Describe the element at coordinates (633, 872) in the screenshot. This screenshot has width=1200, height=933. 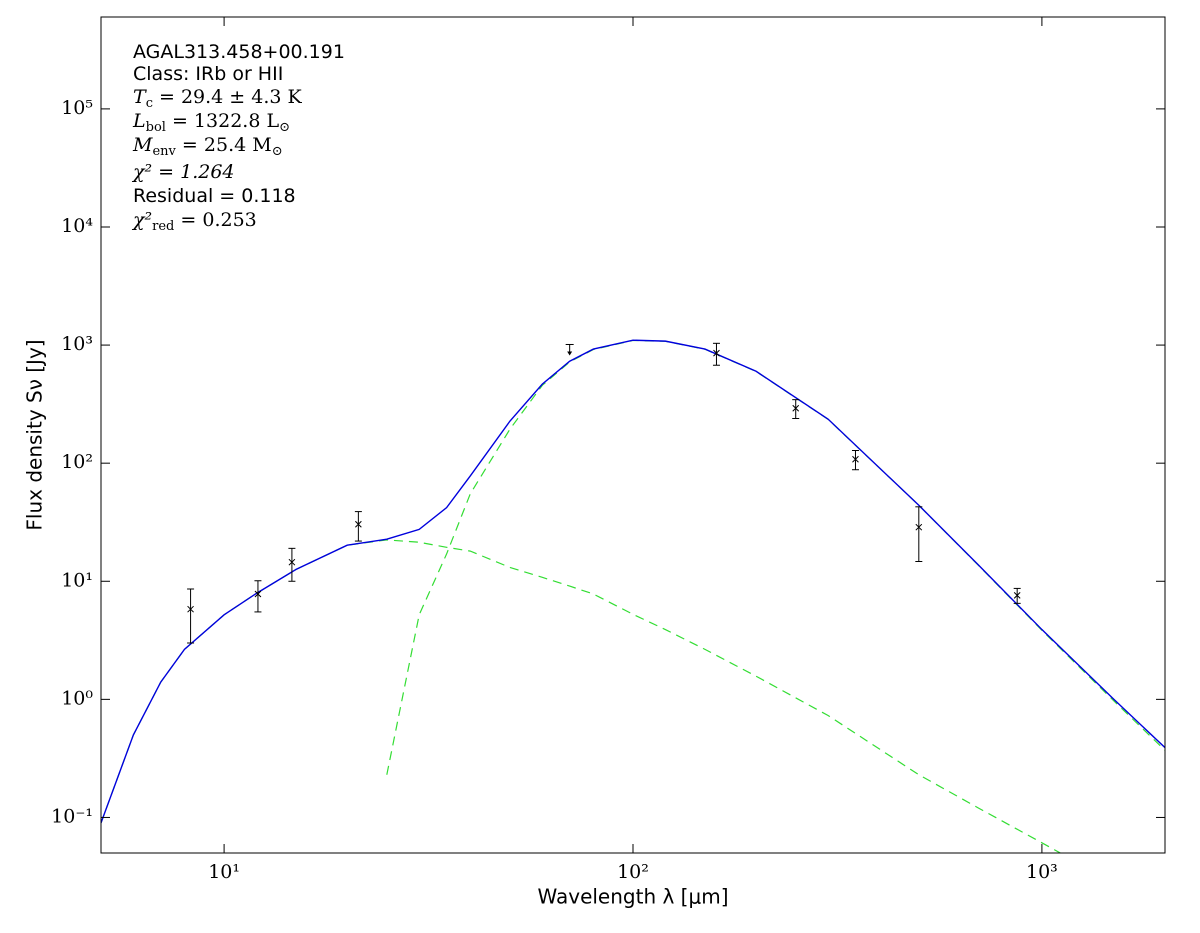
I see `x-tick-label: 10²` at that location.